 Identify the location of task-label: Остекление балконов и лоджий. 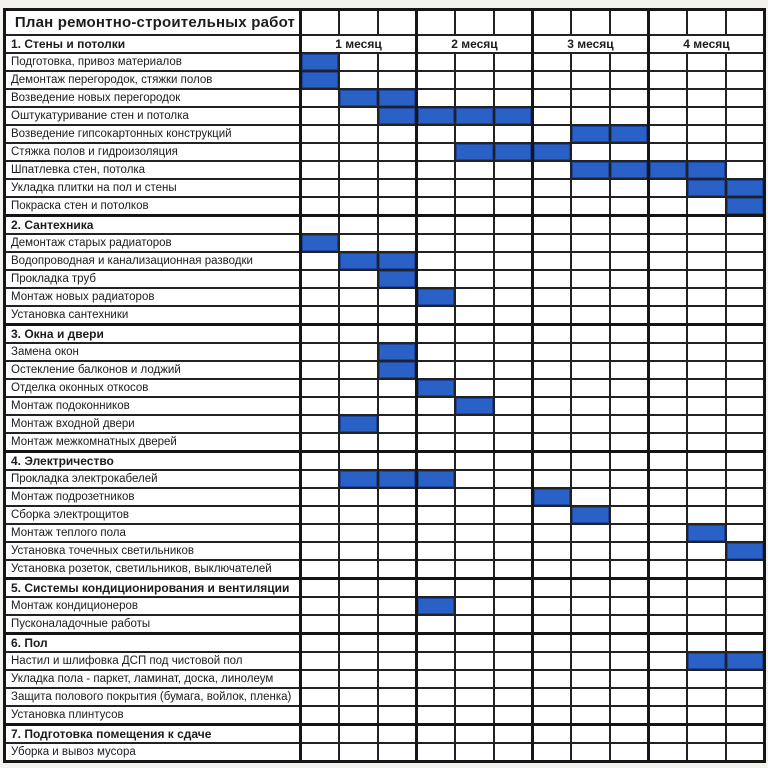
(152, 370).